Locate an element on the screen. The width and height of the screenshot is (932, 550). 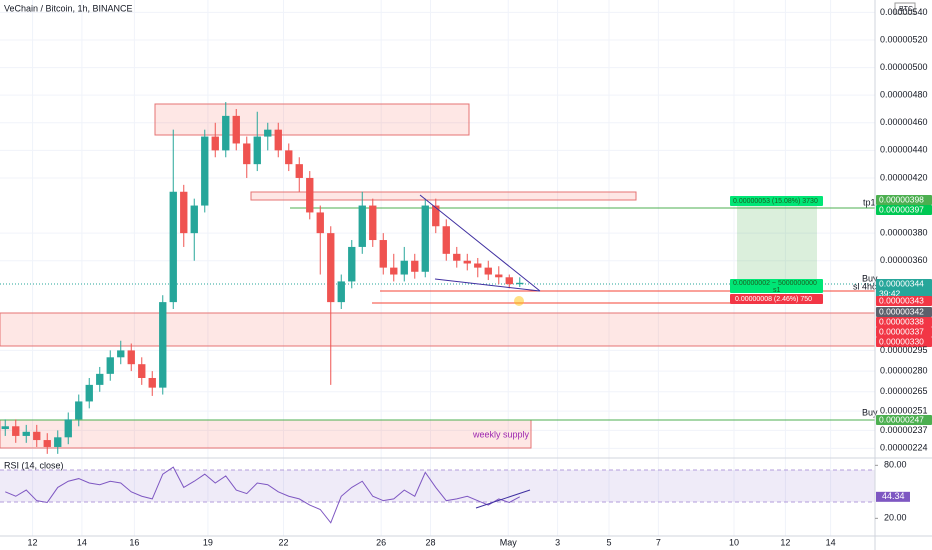
stop-label: 0.00000008 (2.46%) 750 is located at coordinates (773, 299).